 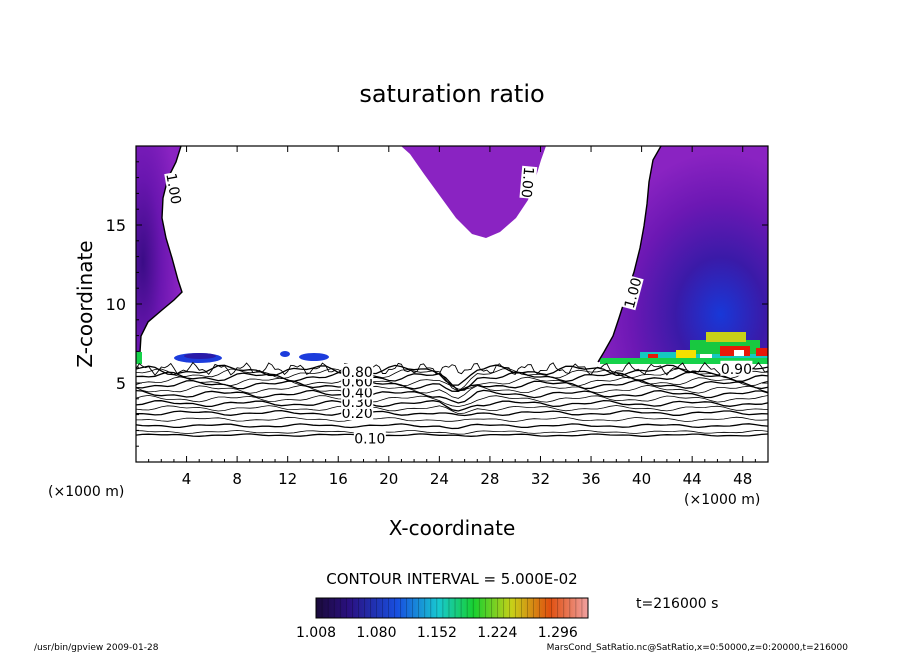 I want to click on convection-cells, so click(x=684, y=348).